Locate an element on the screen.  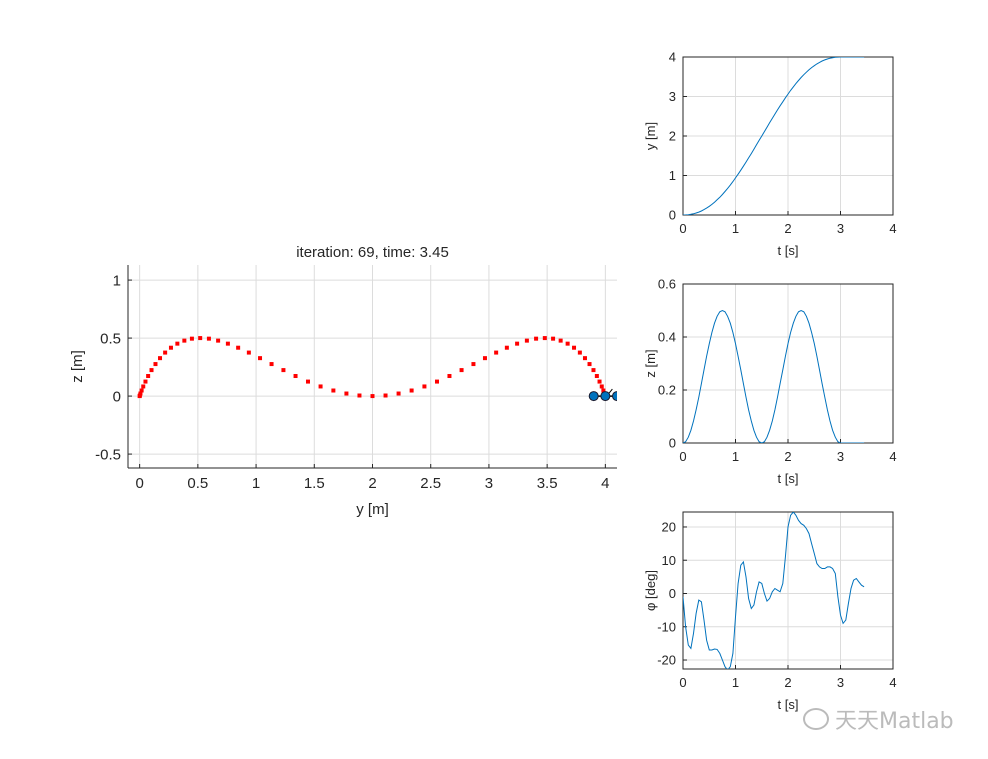
y-tick-label: 4 is located at coordinates (672, 57).